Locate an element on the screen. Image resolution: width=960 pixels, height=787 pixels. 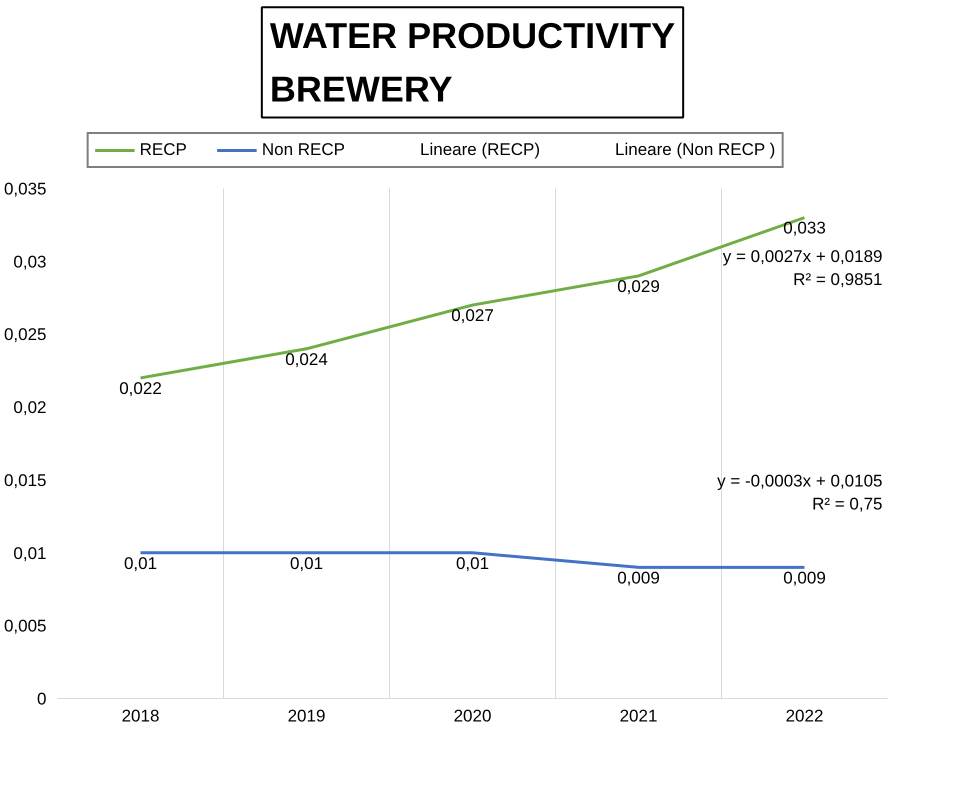
data-label: 0,033 is located at coordinates (804, 228).